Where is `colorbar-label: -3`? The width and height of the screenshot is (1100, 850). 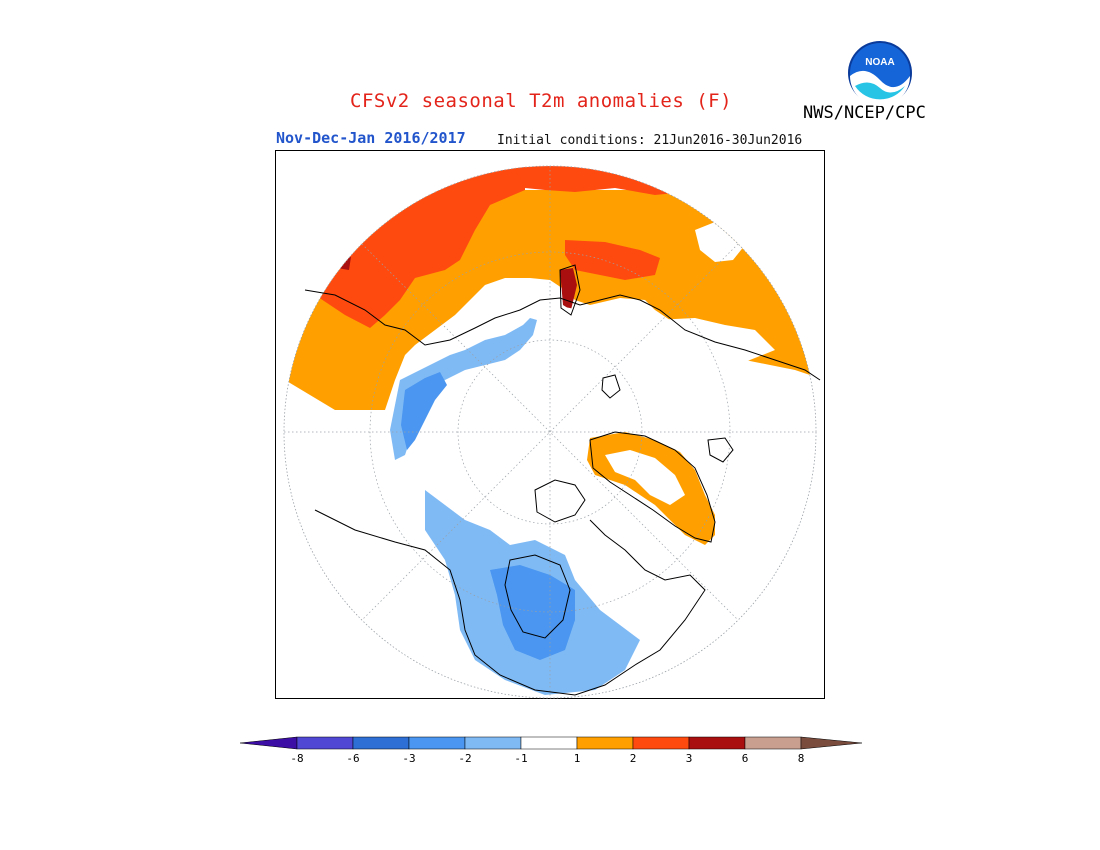
colorbar-label: -3 is located at coordinates (409, 758).